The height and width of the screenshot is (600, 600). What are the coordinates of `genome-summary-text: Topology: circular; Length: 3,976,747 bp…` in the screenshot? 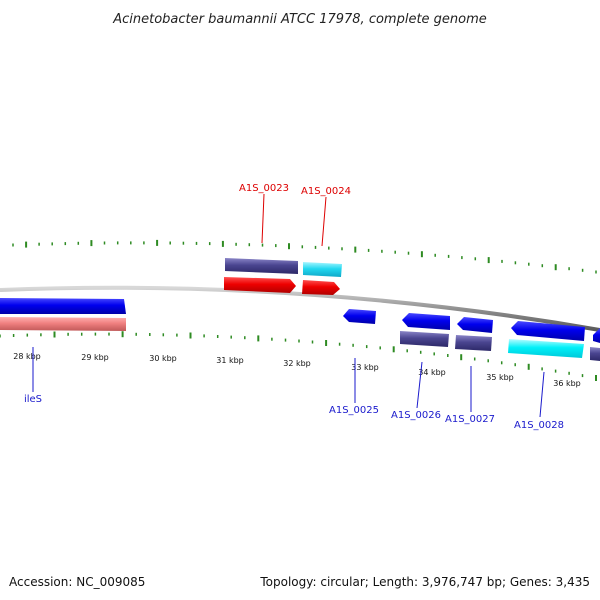 It's located at (424, 582).